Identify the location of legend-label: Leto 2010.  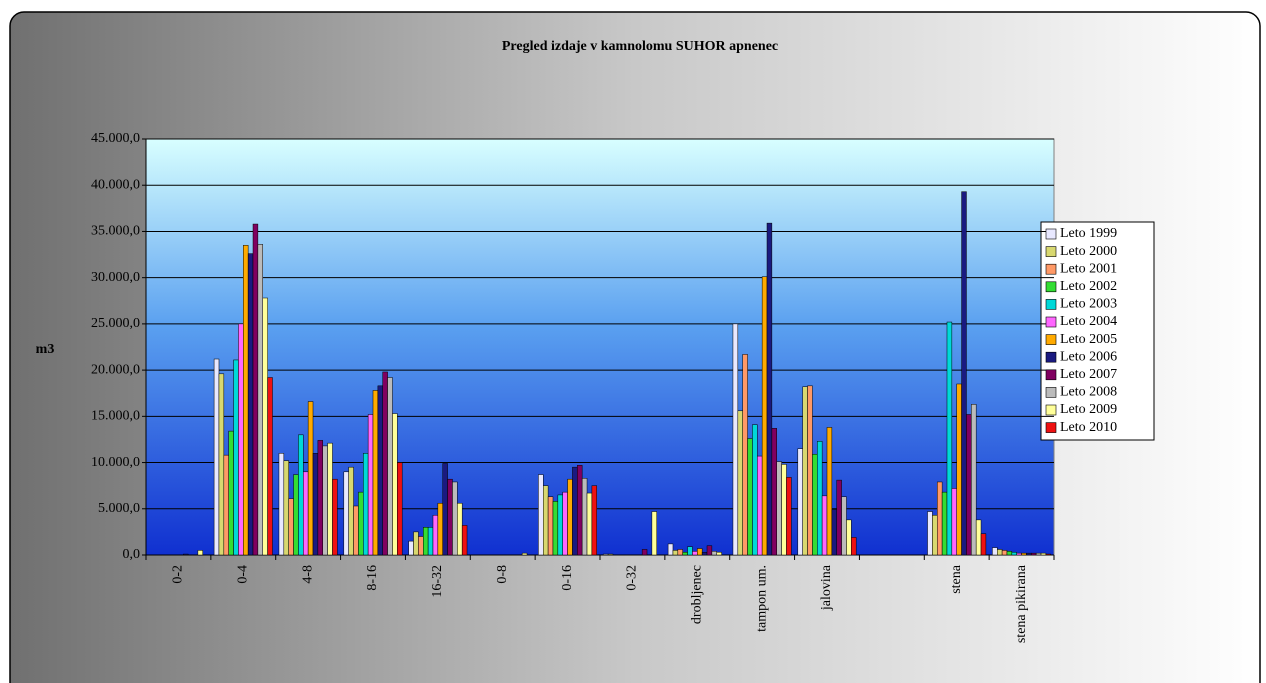
(1088, 427).